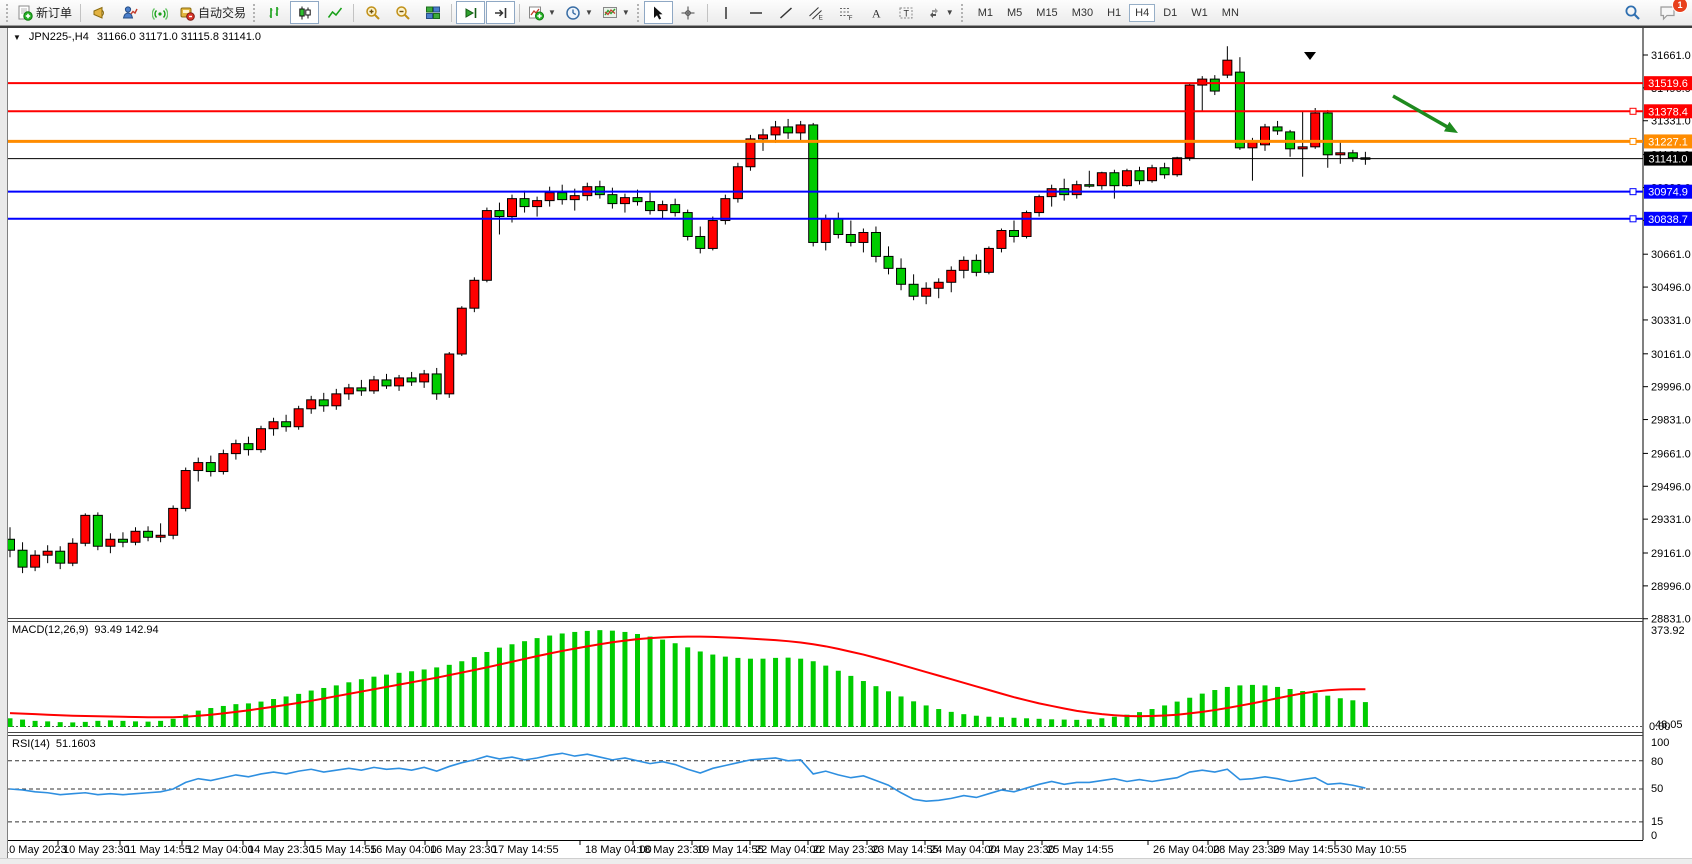 This screenshot has width=1692, height=864. What do you see at coordinates (1199, 12) in the screenshot?
I see `tab-timeframe-w1: W1` at bounding box center [1199, 12].